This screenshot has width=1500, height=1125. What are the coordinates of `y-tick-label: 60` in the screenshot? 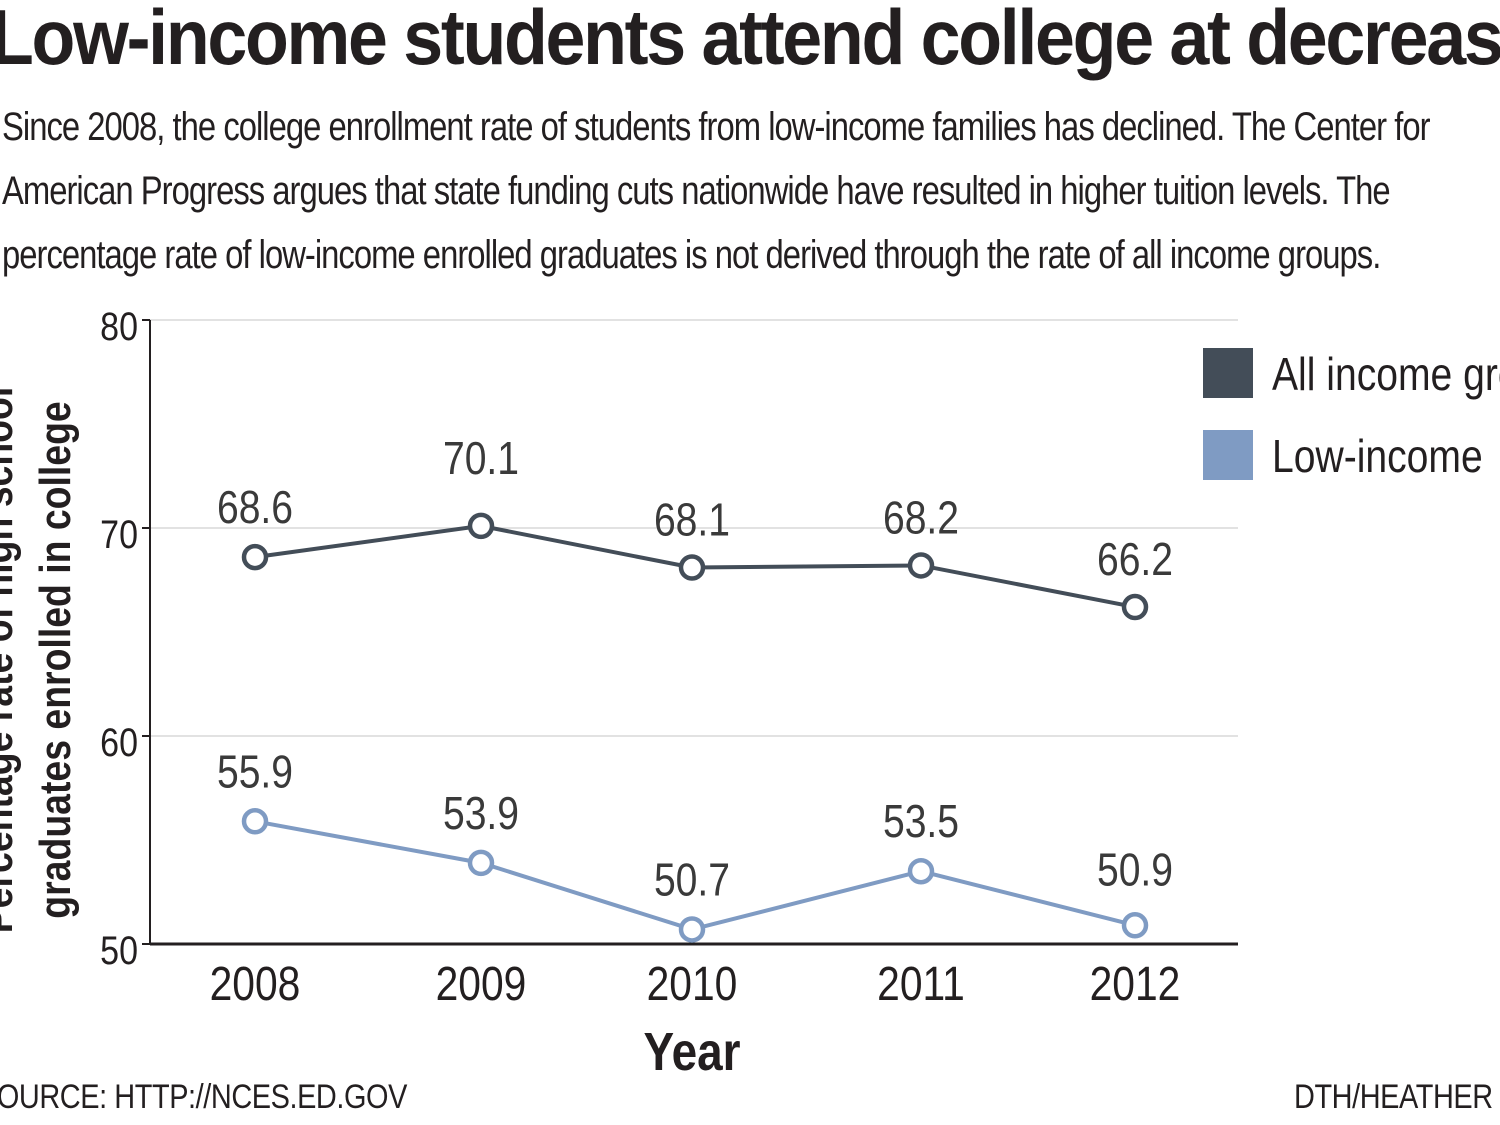 It's located at (119, 741).